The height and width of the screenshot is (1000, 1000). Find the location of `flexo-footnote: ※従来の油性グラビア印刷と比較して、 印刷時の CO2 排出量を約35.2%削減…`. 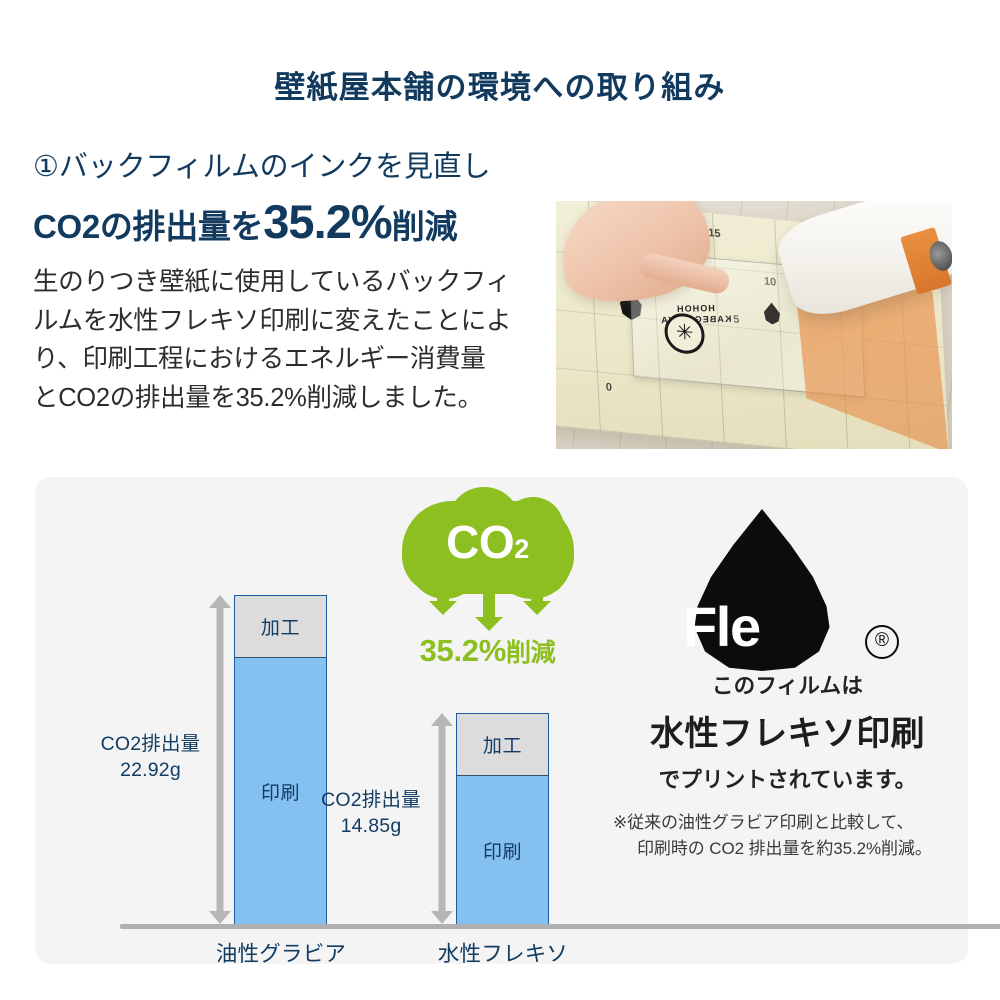

flexo-footnote: ※従来の油性グラビア印刷と比較して、 印刷時の CO2 排出量を約35.2%削減… is located at coordinates (787, 835).